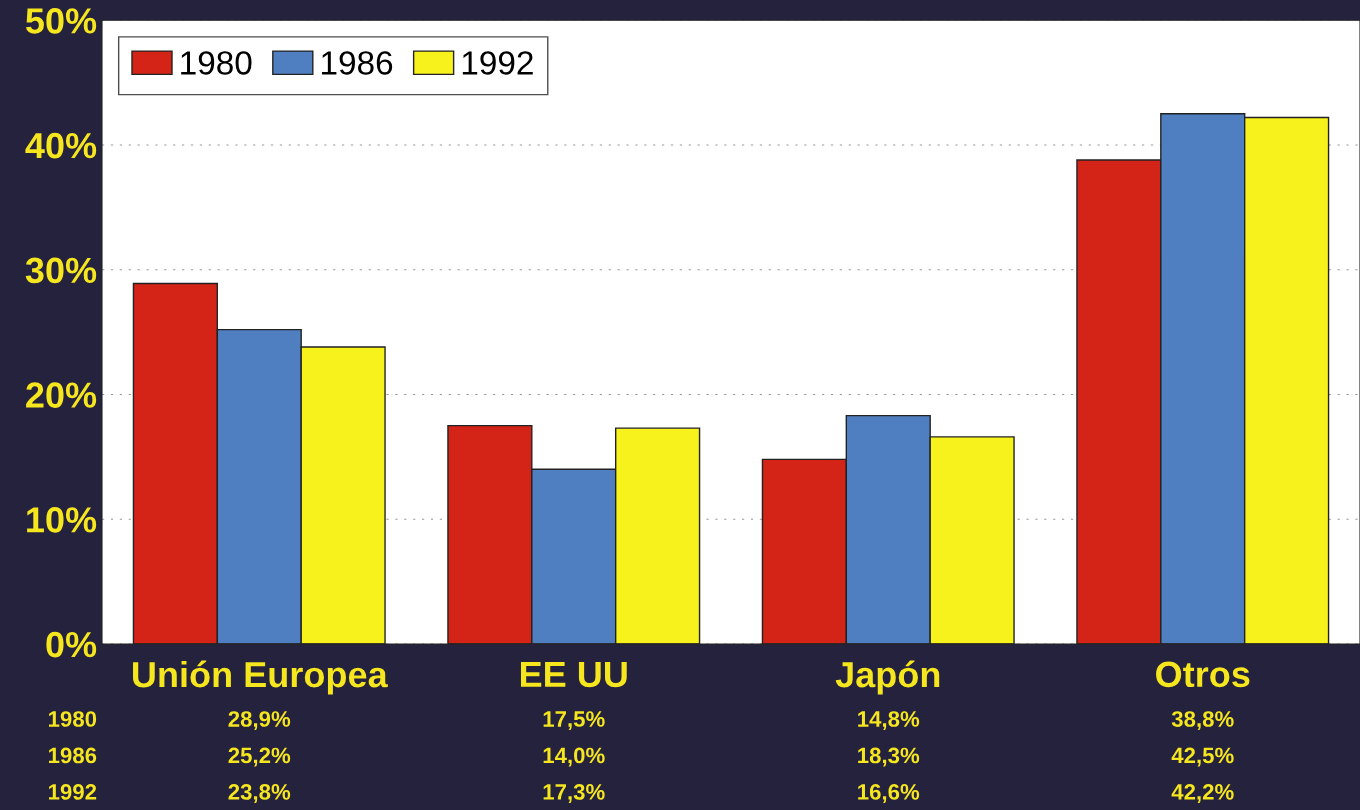  Describe the element at coordinates (61, 395) in the screenshot. I see `y-tick-label: 20%` at that location.